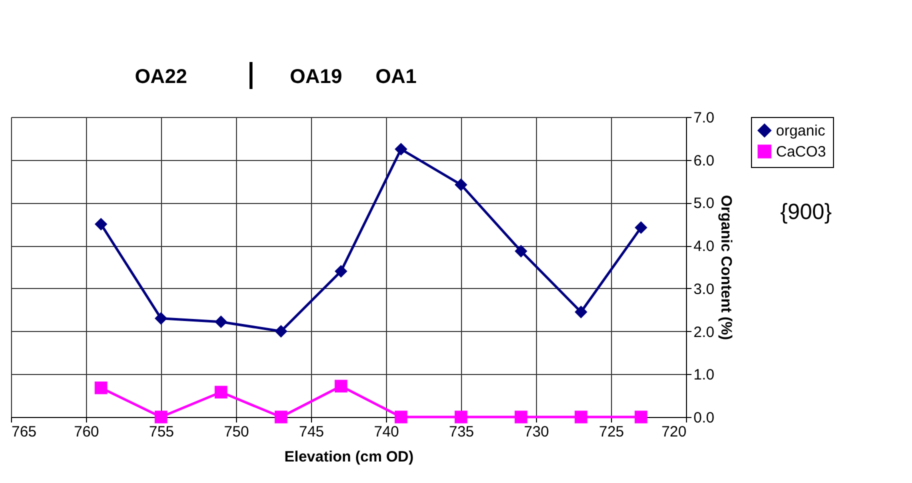 The width and height of the screenshot is (912, 483). What do you see at coordinates (704, 161) in the screenshot?
I see `y-tick-label: 6.0` at bounding box center [704, 161].